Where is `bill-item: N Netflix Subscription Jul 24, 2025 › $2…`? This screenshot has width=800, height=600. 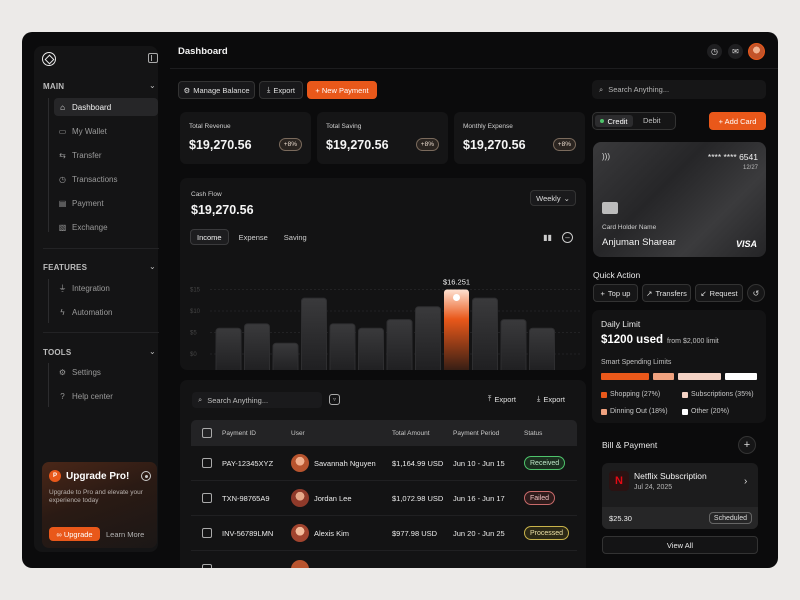 bill-item: N Netflix Subscription Jul 24, 2025 › $2… is located at coordinates (680, 496).